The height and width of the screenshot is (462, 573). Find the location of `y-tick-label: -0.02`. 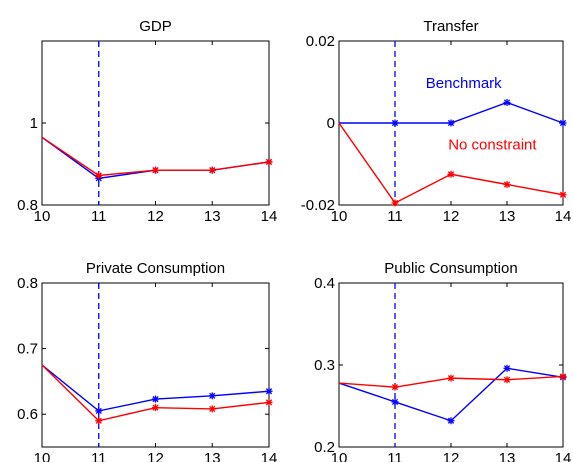

y-tick-label: -0.02 is located at coordinates (318, 205).